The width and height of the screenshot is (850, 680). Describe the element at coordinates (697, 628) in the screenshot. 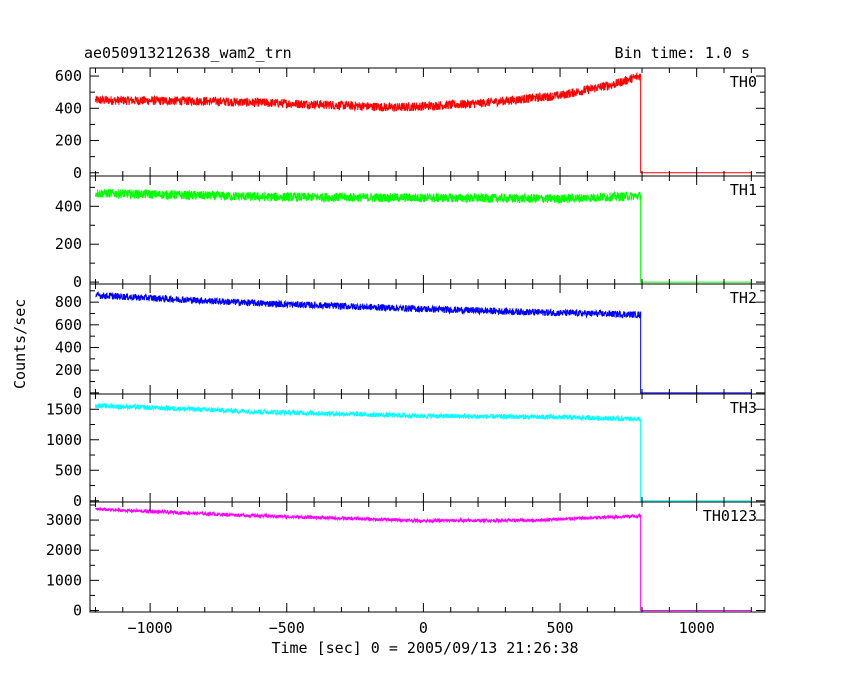

I see `x-tick-label: 1000` at that location.